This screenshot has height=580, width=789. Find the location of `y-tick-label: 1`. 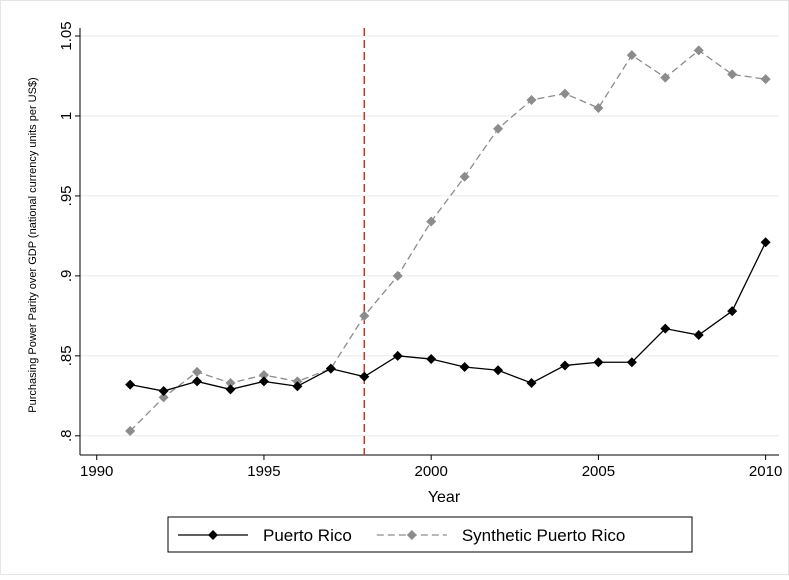

y-tick-label: 1 is located at coordinates (66, 116).